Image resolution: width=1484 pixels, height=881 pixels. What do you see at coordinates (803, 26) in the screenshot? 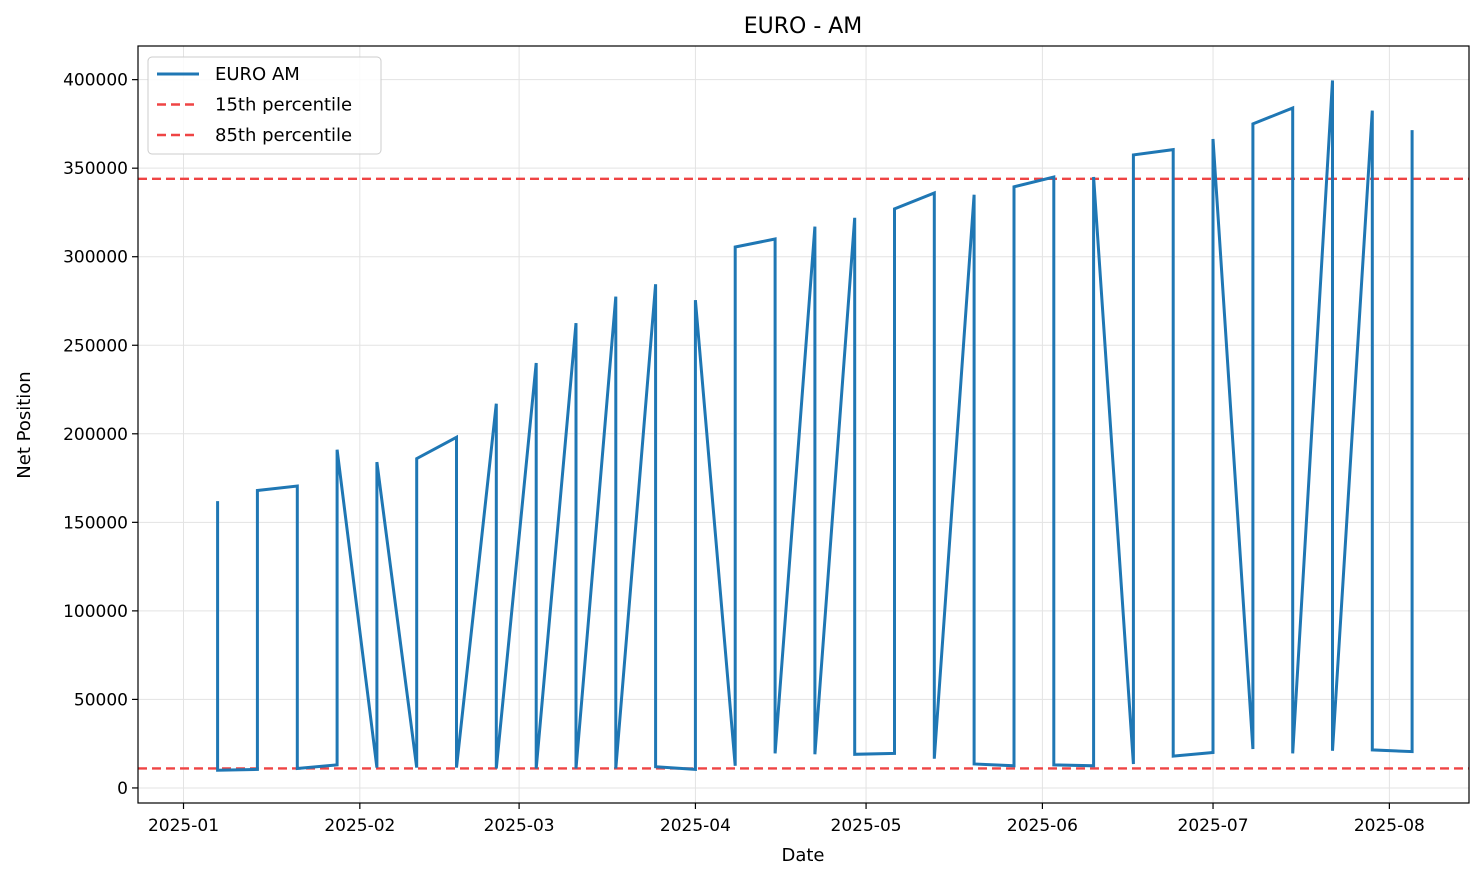
I see `chart-title: EURO - AM` at bounding box center [803, 26].